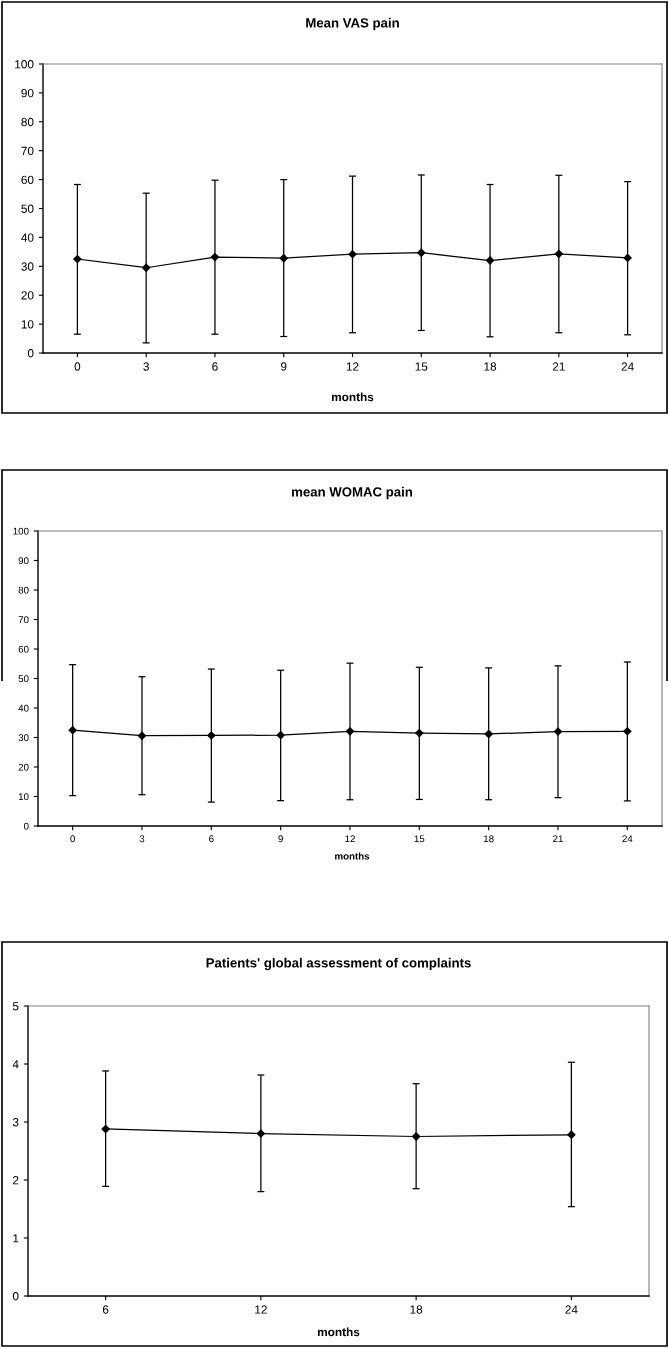 The height and width of the screenshot is (1349, 669). I want to click on chart-title: Patients' global assessment of complaints, so click(338, 964).